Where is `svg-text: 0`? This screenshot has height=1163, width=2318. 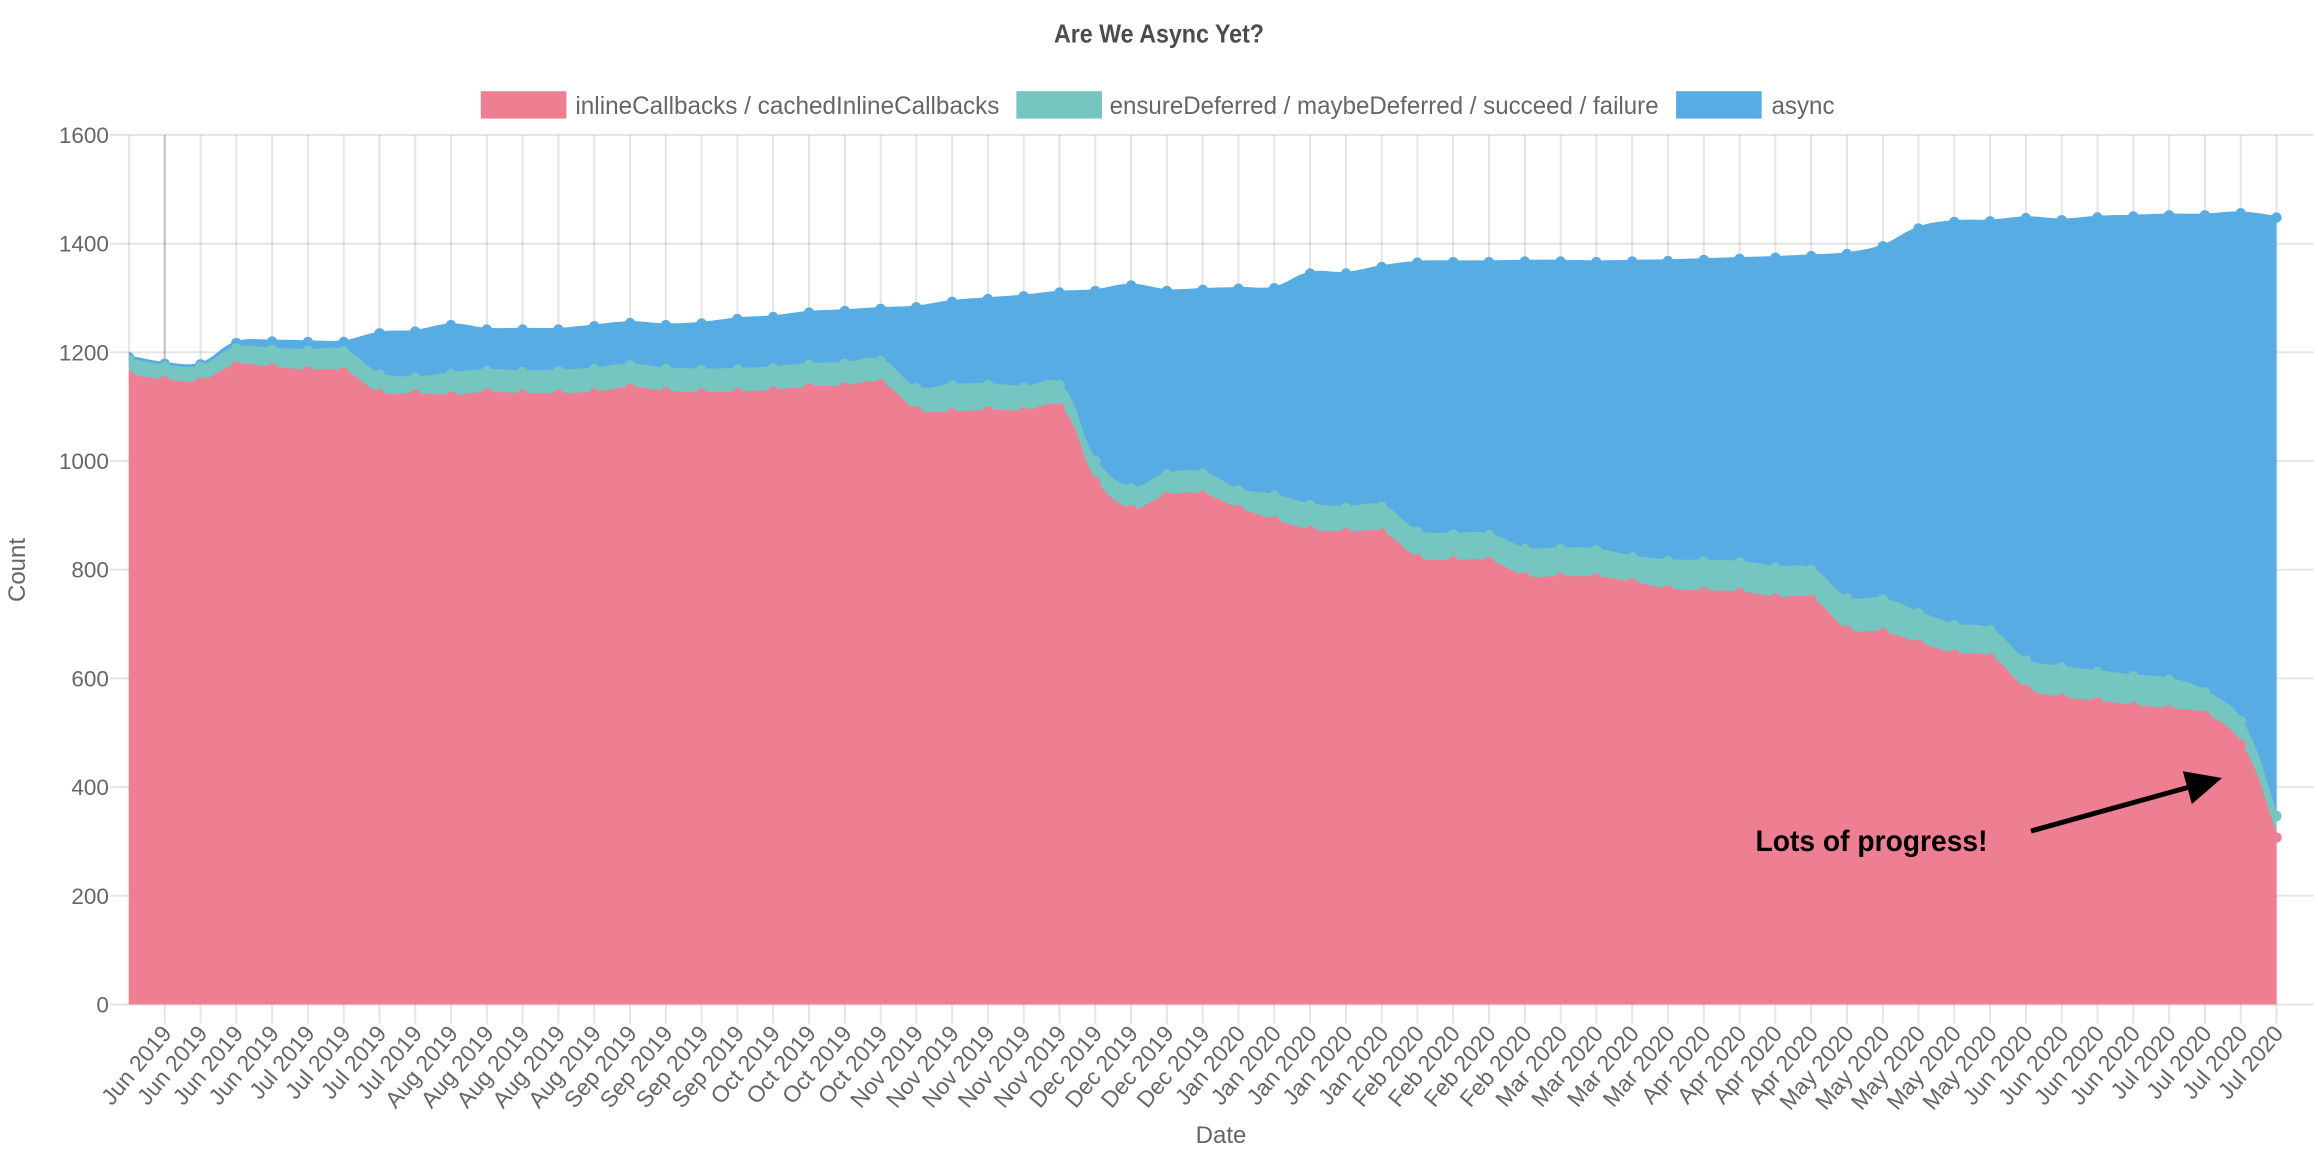 svg-text: 0 is located at coordinates (102, 1005).